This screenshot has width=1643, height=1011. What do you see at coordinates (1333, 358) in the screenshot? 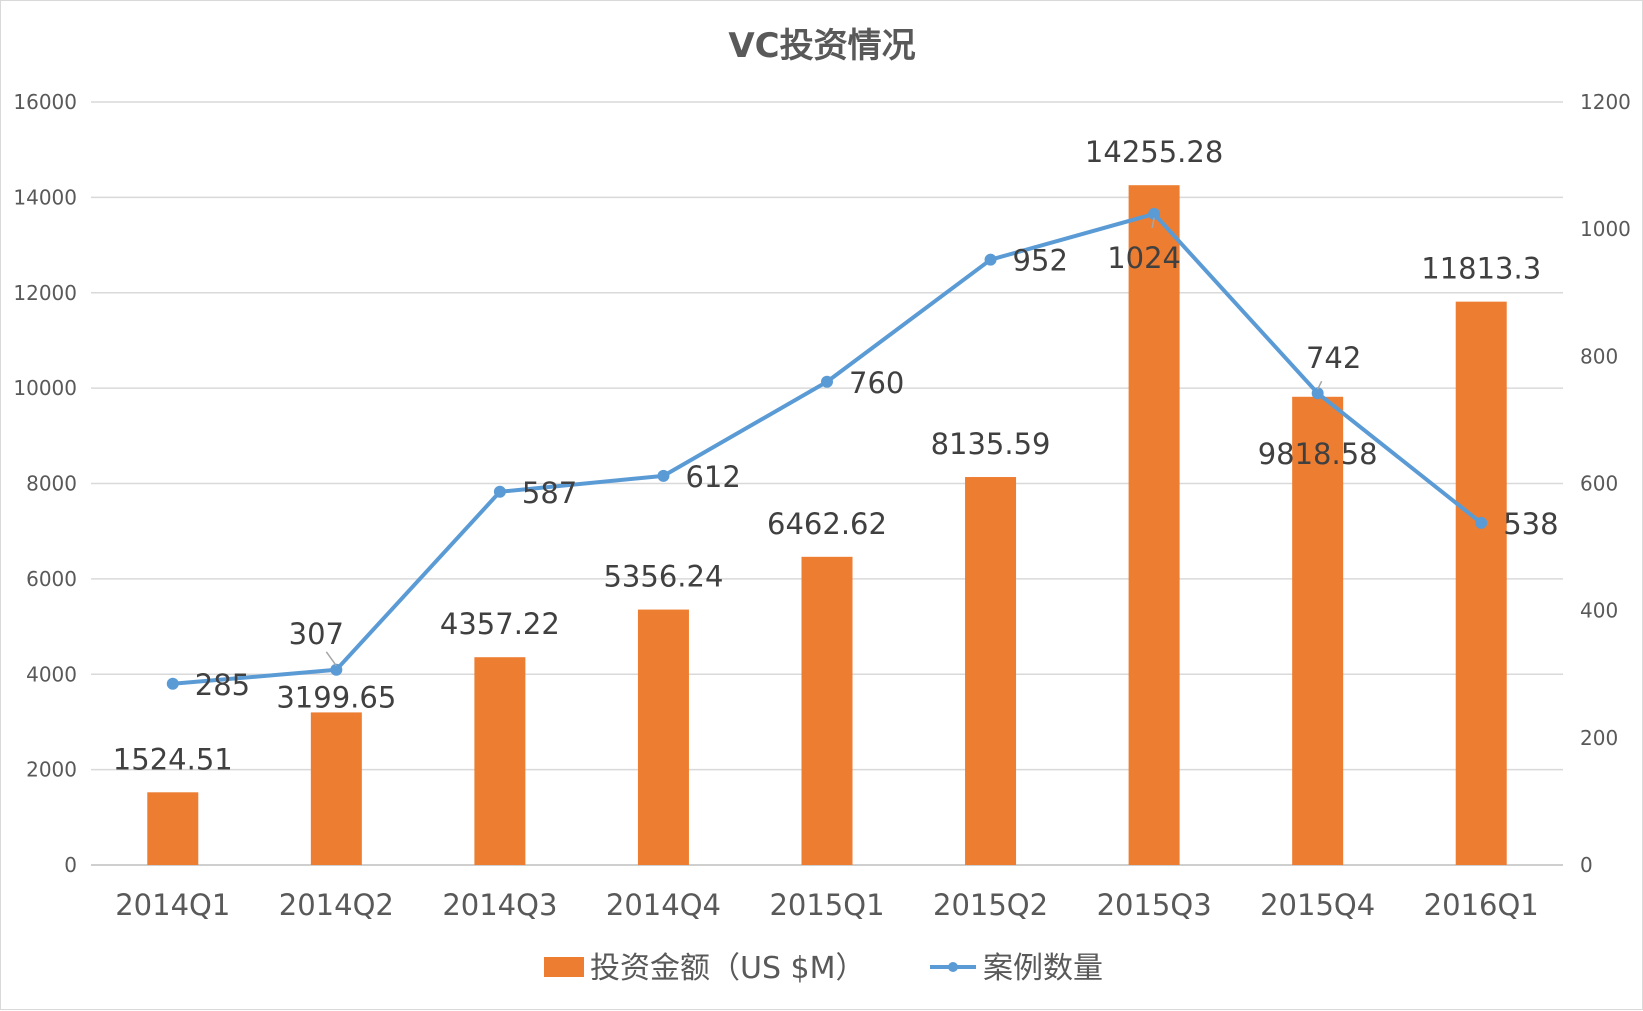
I see `line-data-label: 742` at bounding box center [1333, 358].